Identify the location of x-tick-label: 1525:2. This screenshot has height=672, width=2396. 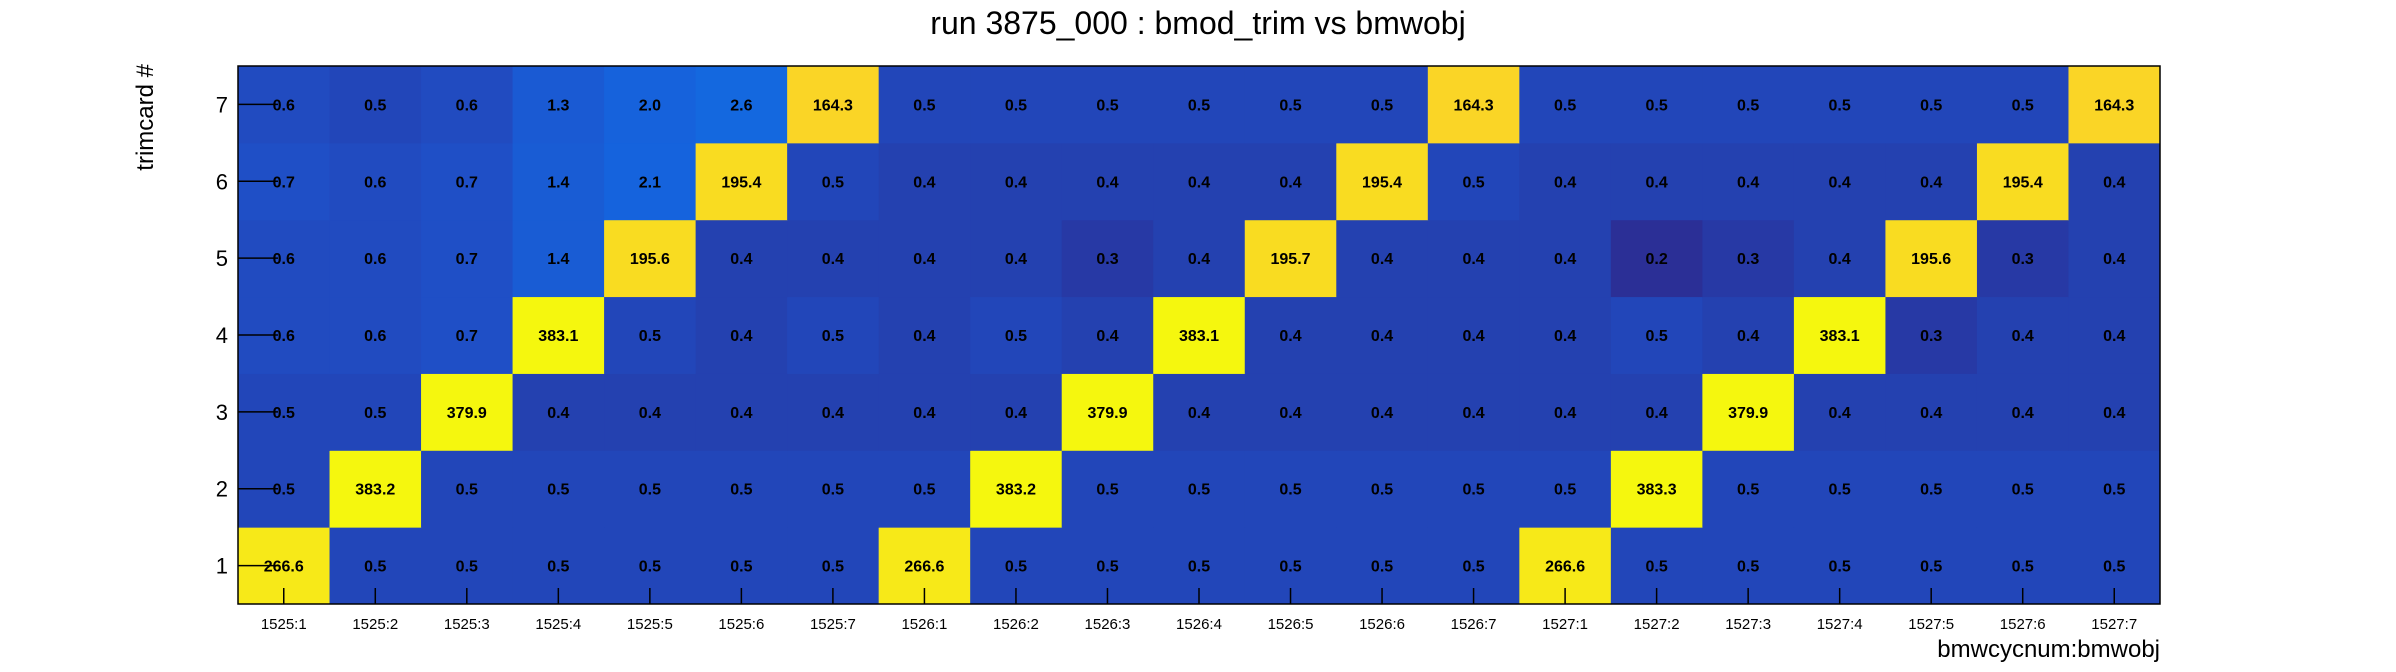
(375, 624).